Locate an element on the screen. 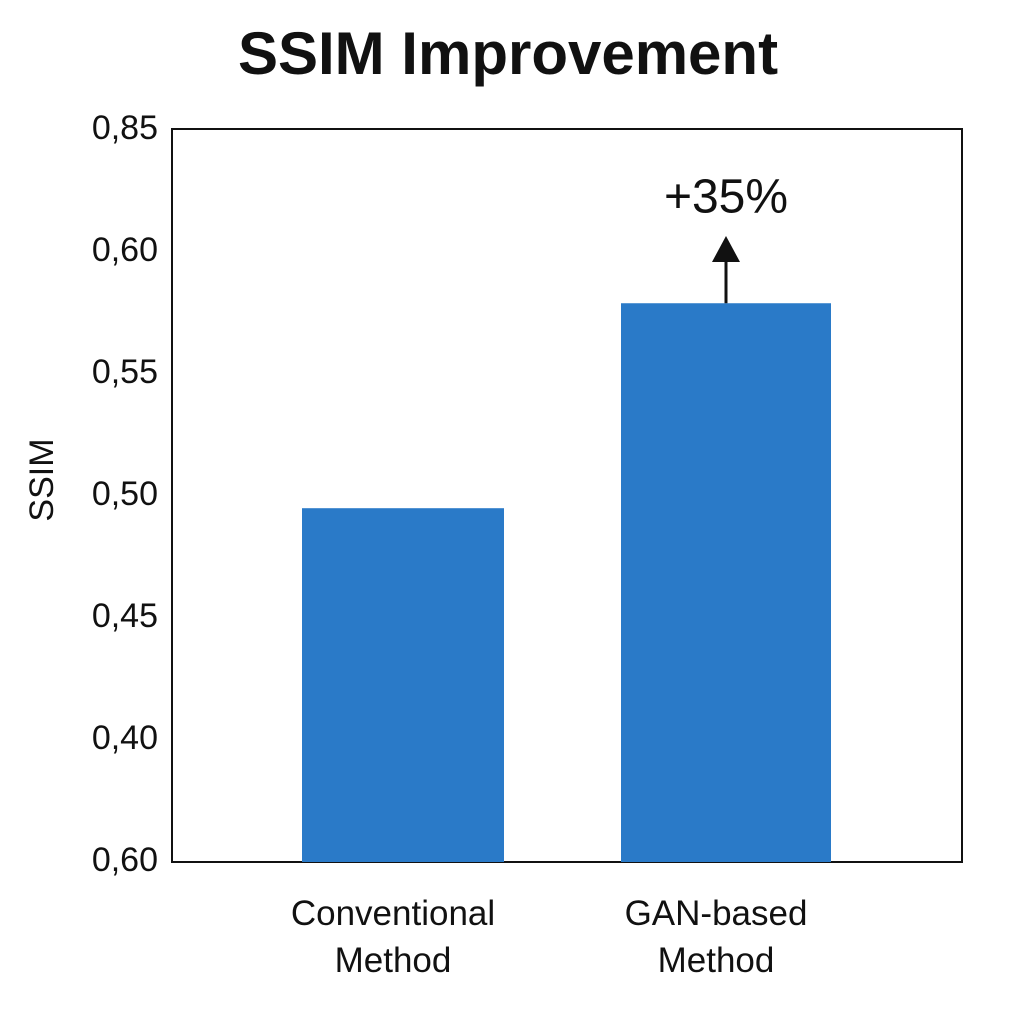 The image size is (1024, 1024). annotation-arrowhead is located at coordinates (726, 249).